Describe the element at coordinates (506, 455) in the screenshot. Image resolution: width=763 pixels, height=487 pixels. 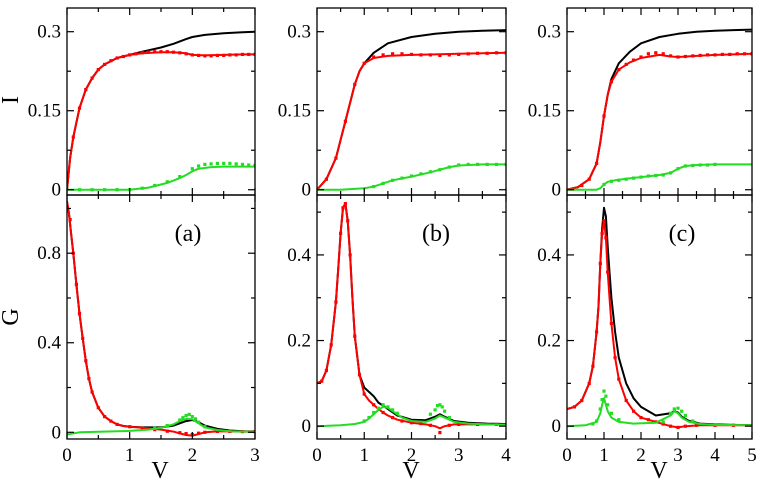
I see `x-tick-label: 4` at that location.